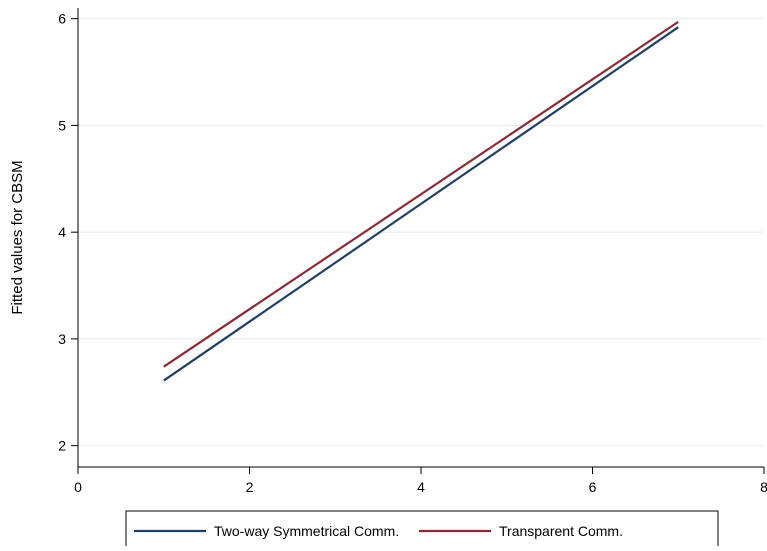 The width and height of the screenshot is (767, 551). What do you see at coordinates (17, 237) in the screenshot?
I see `y-axis-title: Fitted values for CBSM` at bounding box center [17, 237].